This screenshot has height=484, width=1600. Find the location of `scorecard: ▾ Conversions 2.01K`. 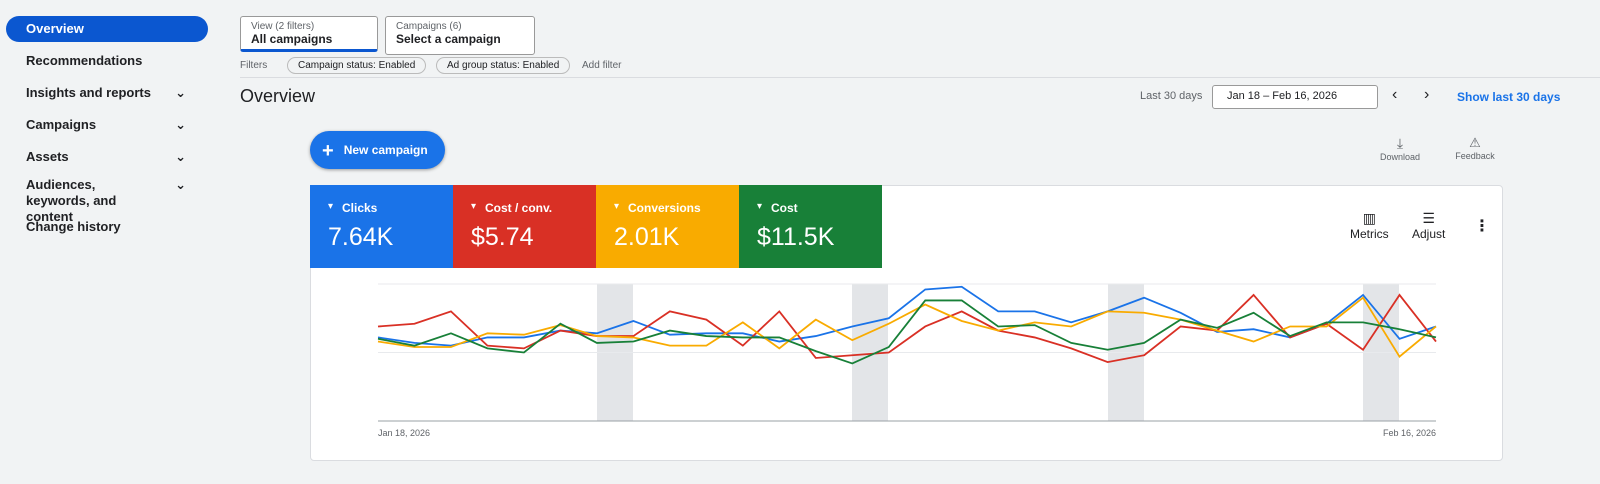

scorecard: ▾ Conversions 2.01K is located at coordinates (667, 226).